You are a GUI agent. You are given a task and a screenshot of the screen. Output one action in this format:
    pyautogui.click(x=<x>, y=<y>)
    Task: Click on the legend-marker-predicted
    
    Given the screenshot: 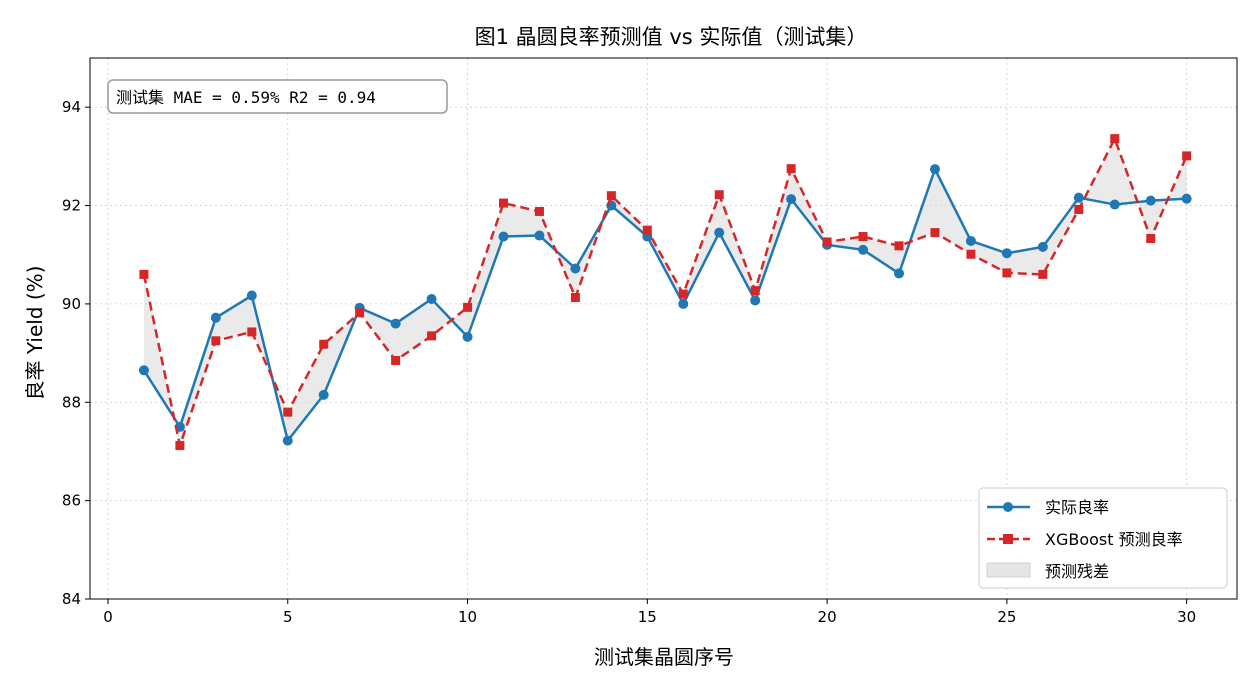 What is the action you would take?
    pyautogui.click(x=1008, y=539)
    